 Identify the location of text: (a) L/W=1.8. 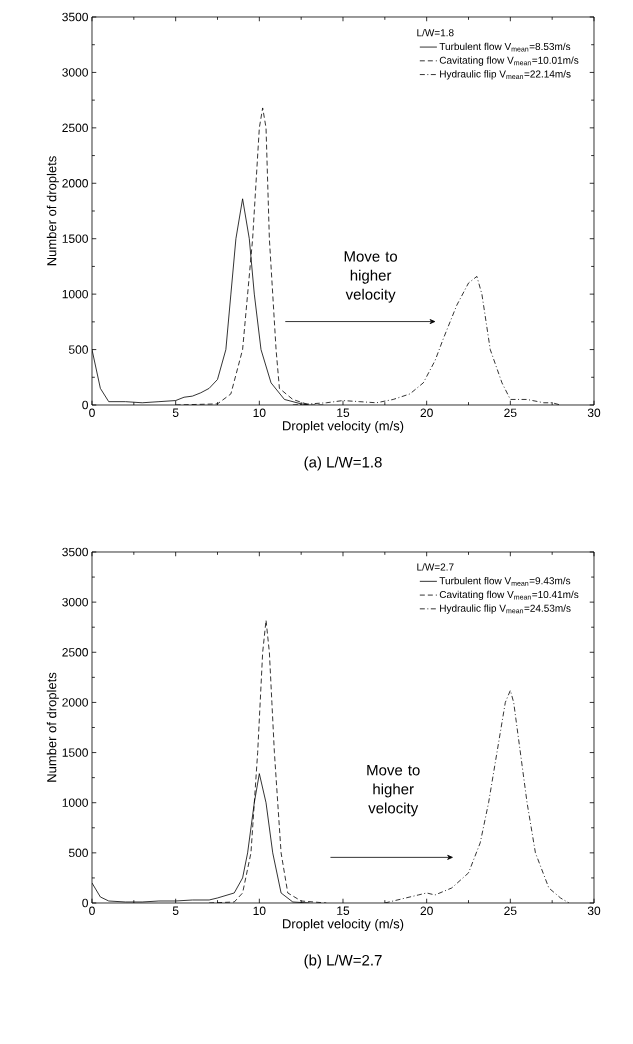
(343, 463).